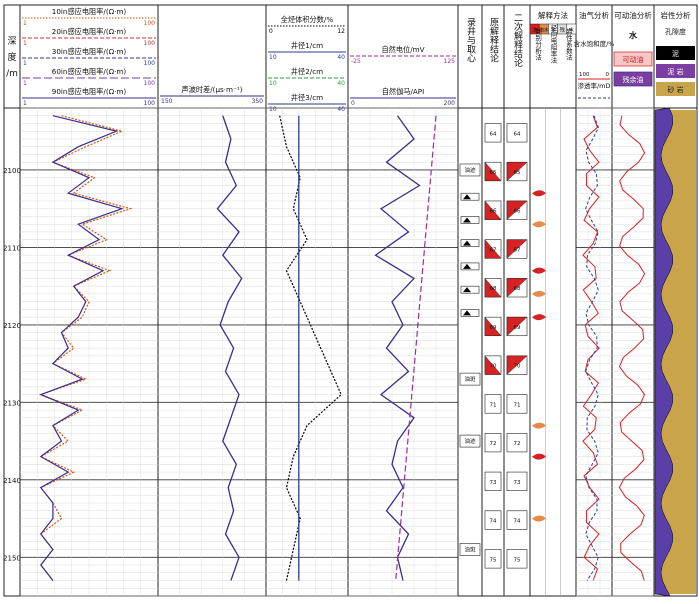 This screenshot has height=604, width=699. What do you see at coordinates (571, 30) in the screenshot?
I see `method-legend-label: 水` at bounding box center [571, 30].